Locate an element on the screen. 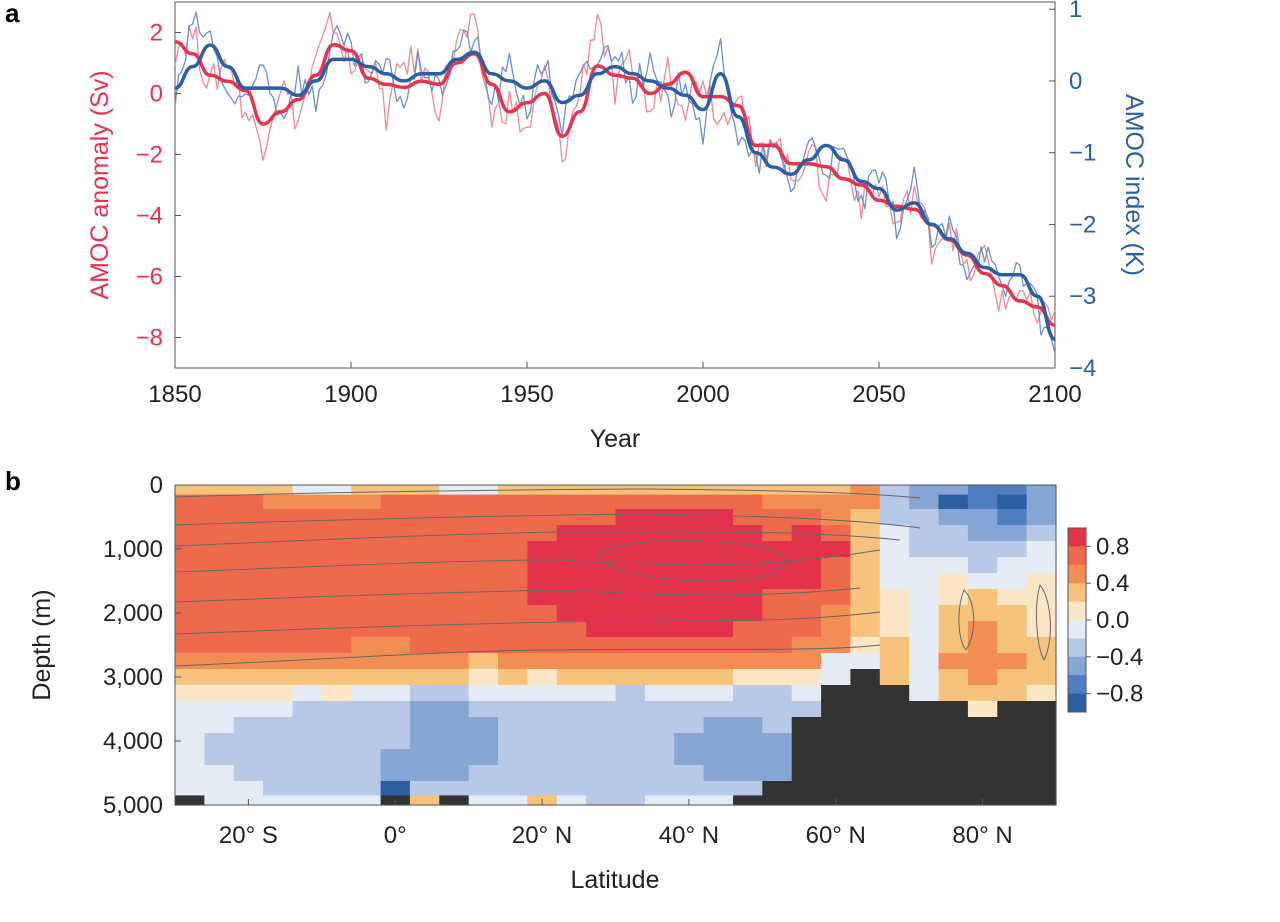  panel-a-x-axis-label: Year is located at coordinates (615, 439).